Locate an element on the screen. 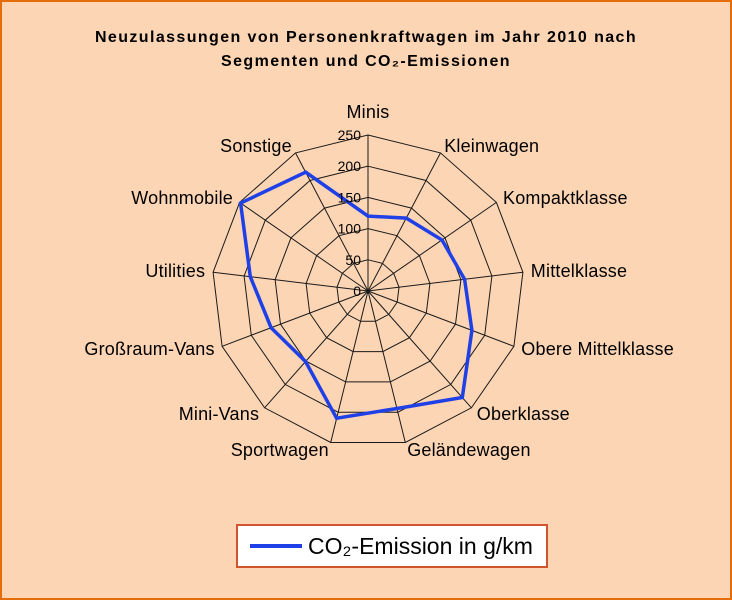 The width and height of the screenshot is (732, 600). data-point-utilities is located at coordinates (250, 277).